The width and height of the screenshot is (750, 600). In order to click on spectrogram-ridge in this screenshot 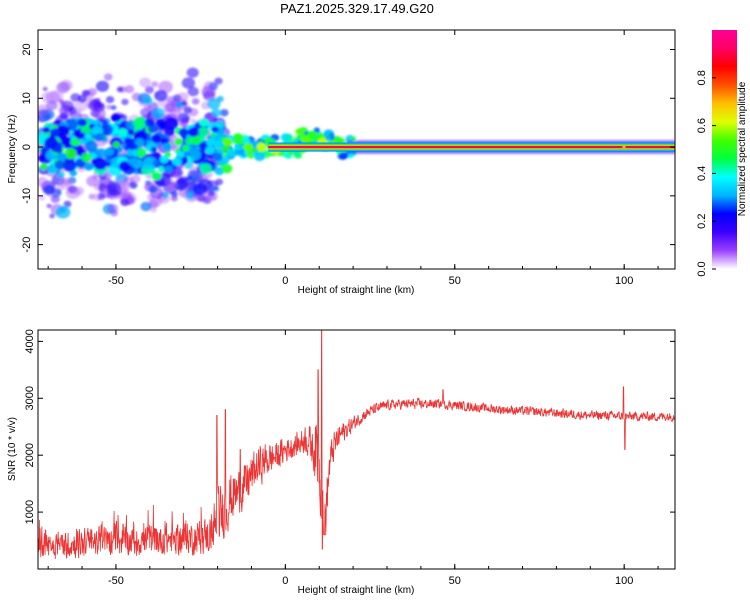, I will do `click(471, 147)`.